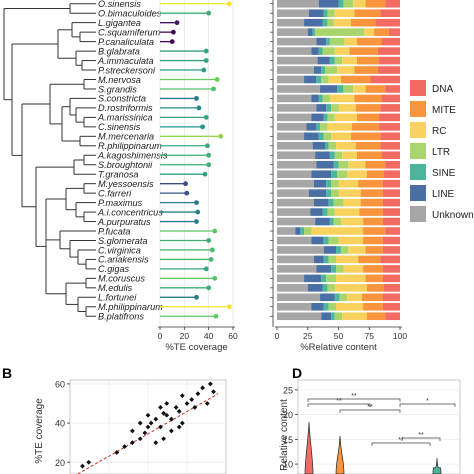  What do you see at coordinates (427, 401) in the screenshot?
I see `significance-label: *` at bounding box center [427, 401].